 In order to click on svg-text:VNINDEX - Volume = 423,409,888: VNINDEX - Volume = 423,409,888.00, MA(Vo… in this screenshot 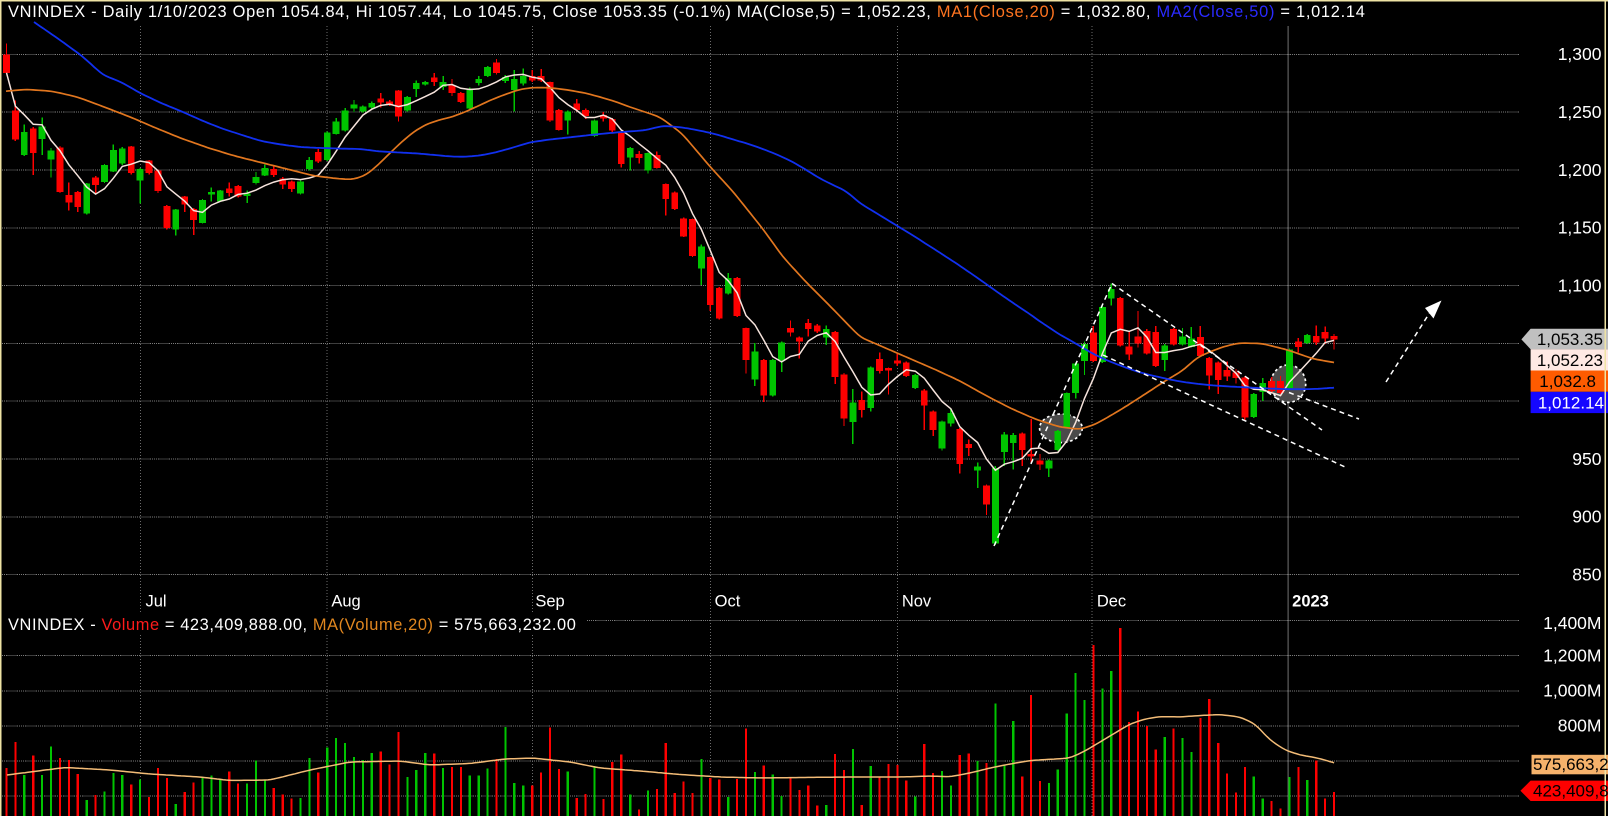, I will do `click(292, 625)`.